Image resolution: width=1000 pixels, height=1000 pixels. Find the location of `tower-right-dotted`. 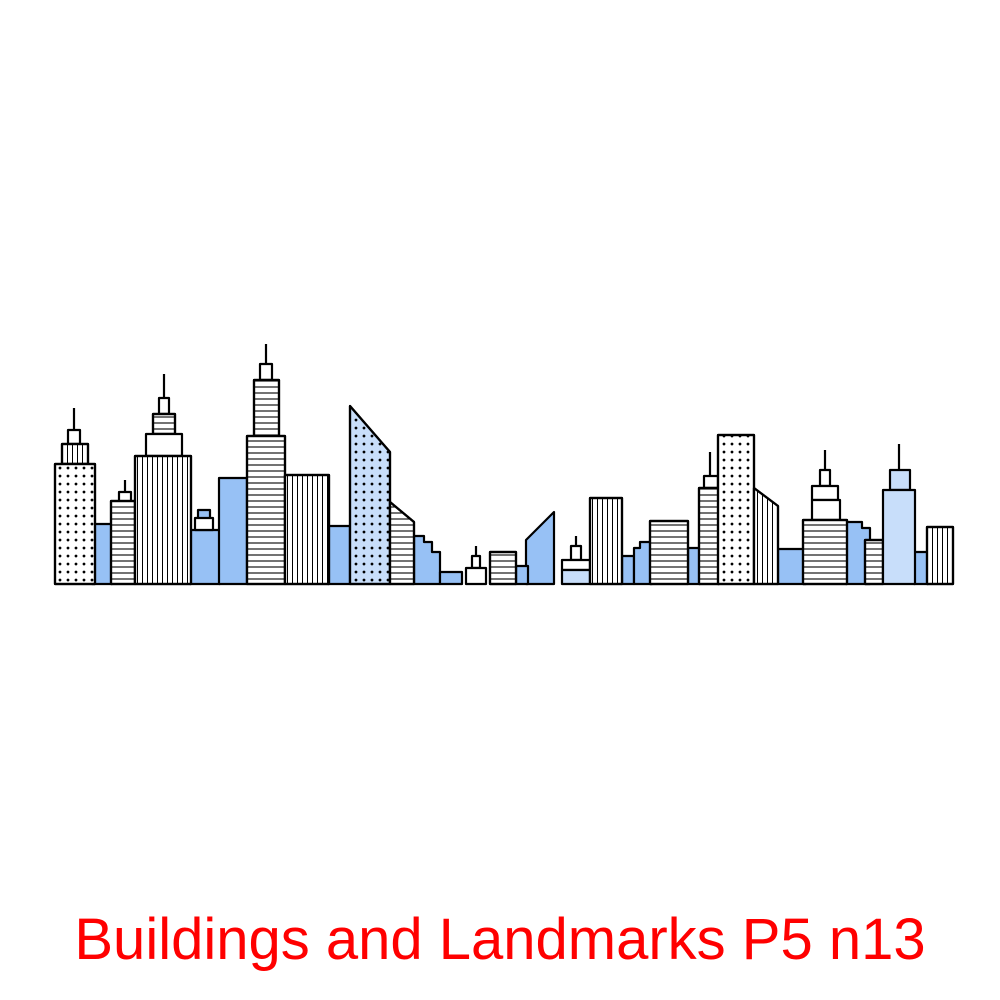

tower-right-dotted is located at coordinates (736, 509).